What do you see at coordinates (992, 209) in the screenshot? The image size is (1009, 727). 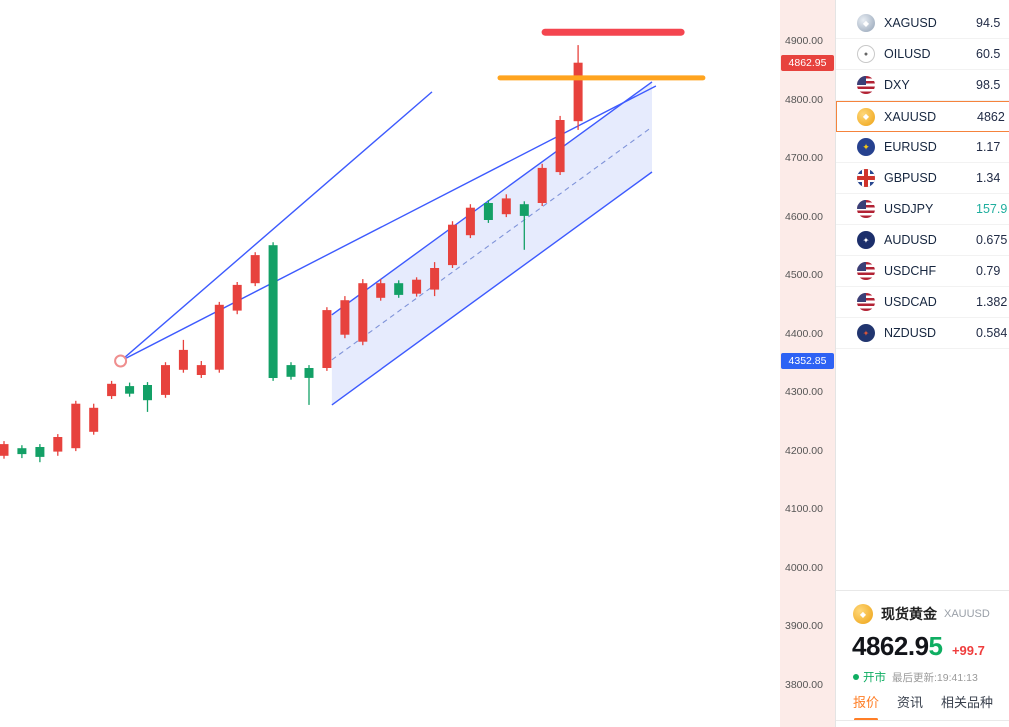 I see `symbol-price: 157.9` at bounding box center [992, 209].